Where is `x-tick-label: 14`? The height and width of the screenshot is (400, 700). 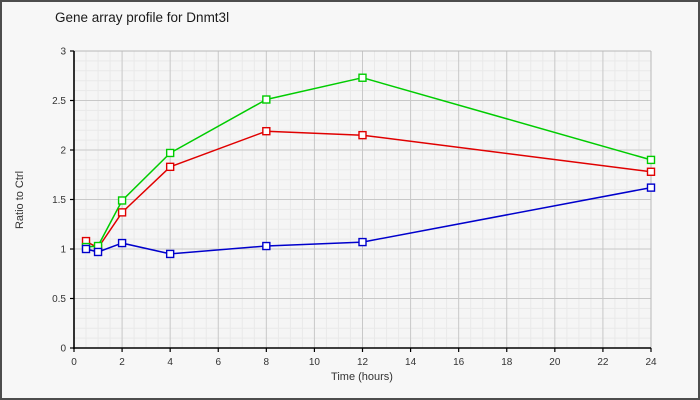
x-tick-label: 14 is located at coordinates (411, 362).